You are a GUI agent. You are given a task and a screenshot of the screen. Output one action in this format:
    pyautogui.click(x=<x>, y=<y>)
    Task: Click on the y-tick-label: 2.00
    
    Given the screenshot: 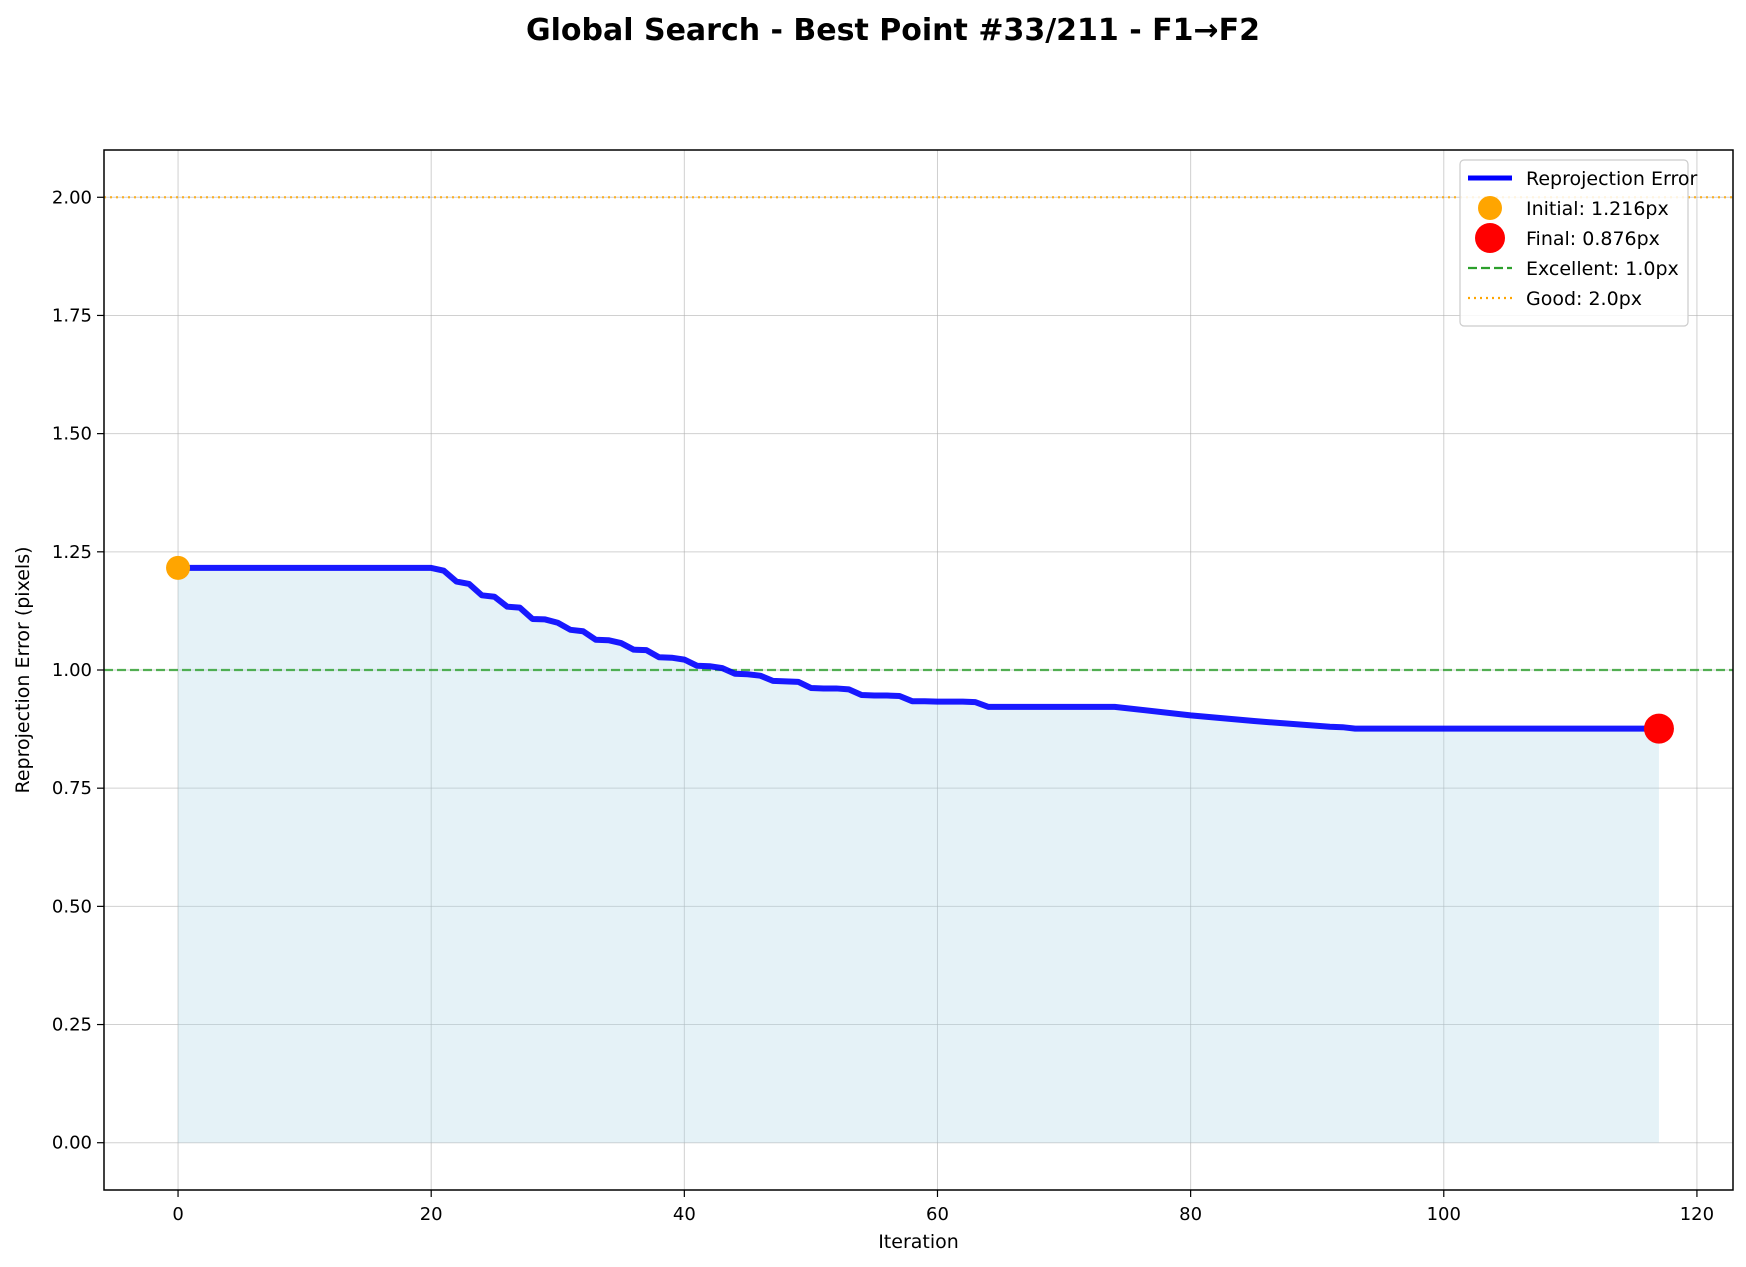 What is the action you would take?
    pyautogui.click(x=72, y=197)
    